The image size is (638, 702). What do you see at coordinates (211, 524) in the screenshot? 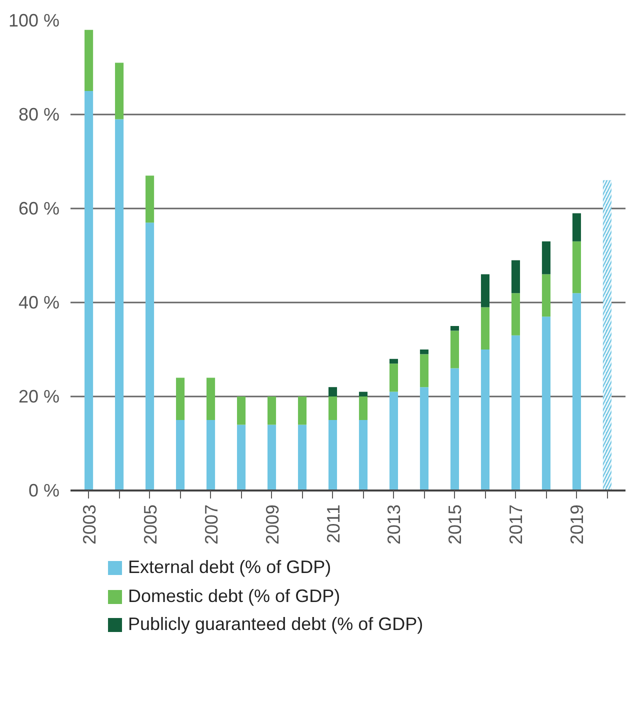
I see `x-tick-label: 2007` at bounding box center [211, 524].